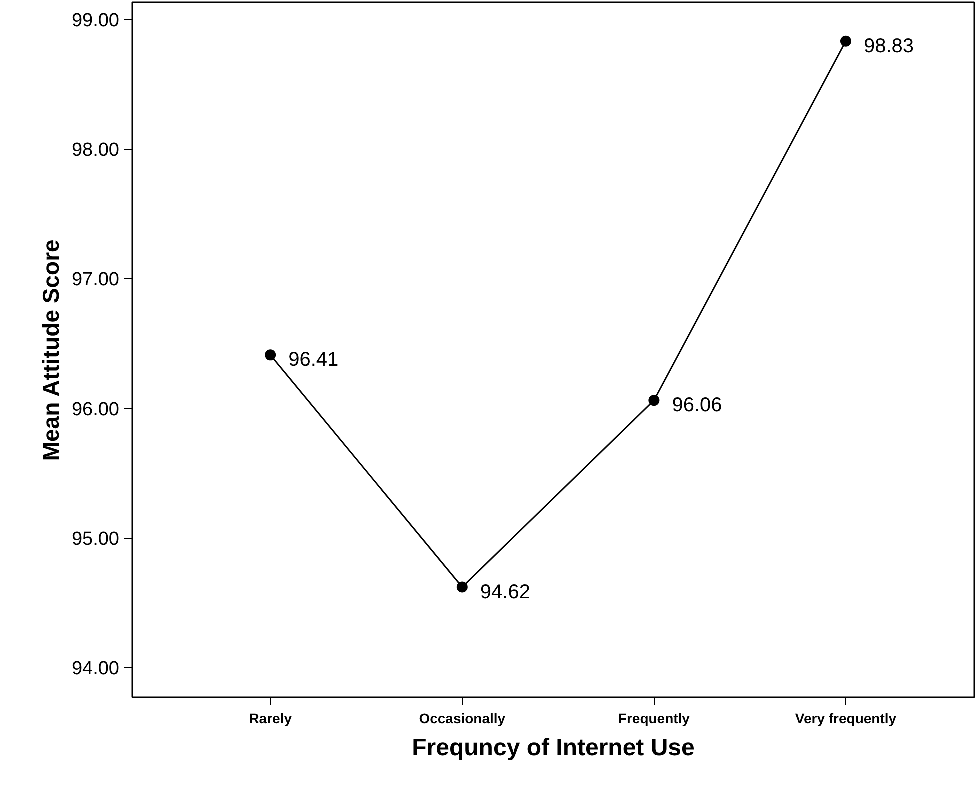  I want to click on x-tick-label: Frequently, so click(654, 718).